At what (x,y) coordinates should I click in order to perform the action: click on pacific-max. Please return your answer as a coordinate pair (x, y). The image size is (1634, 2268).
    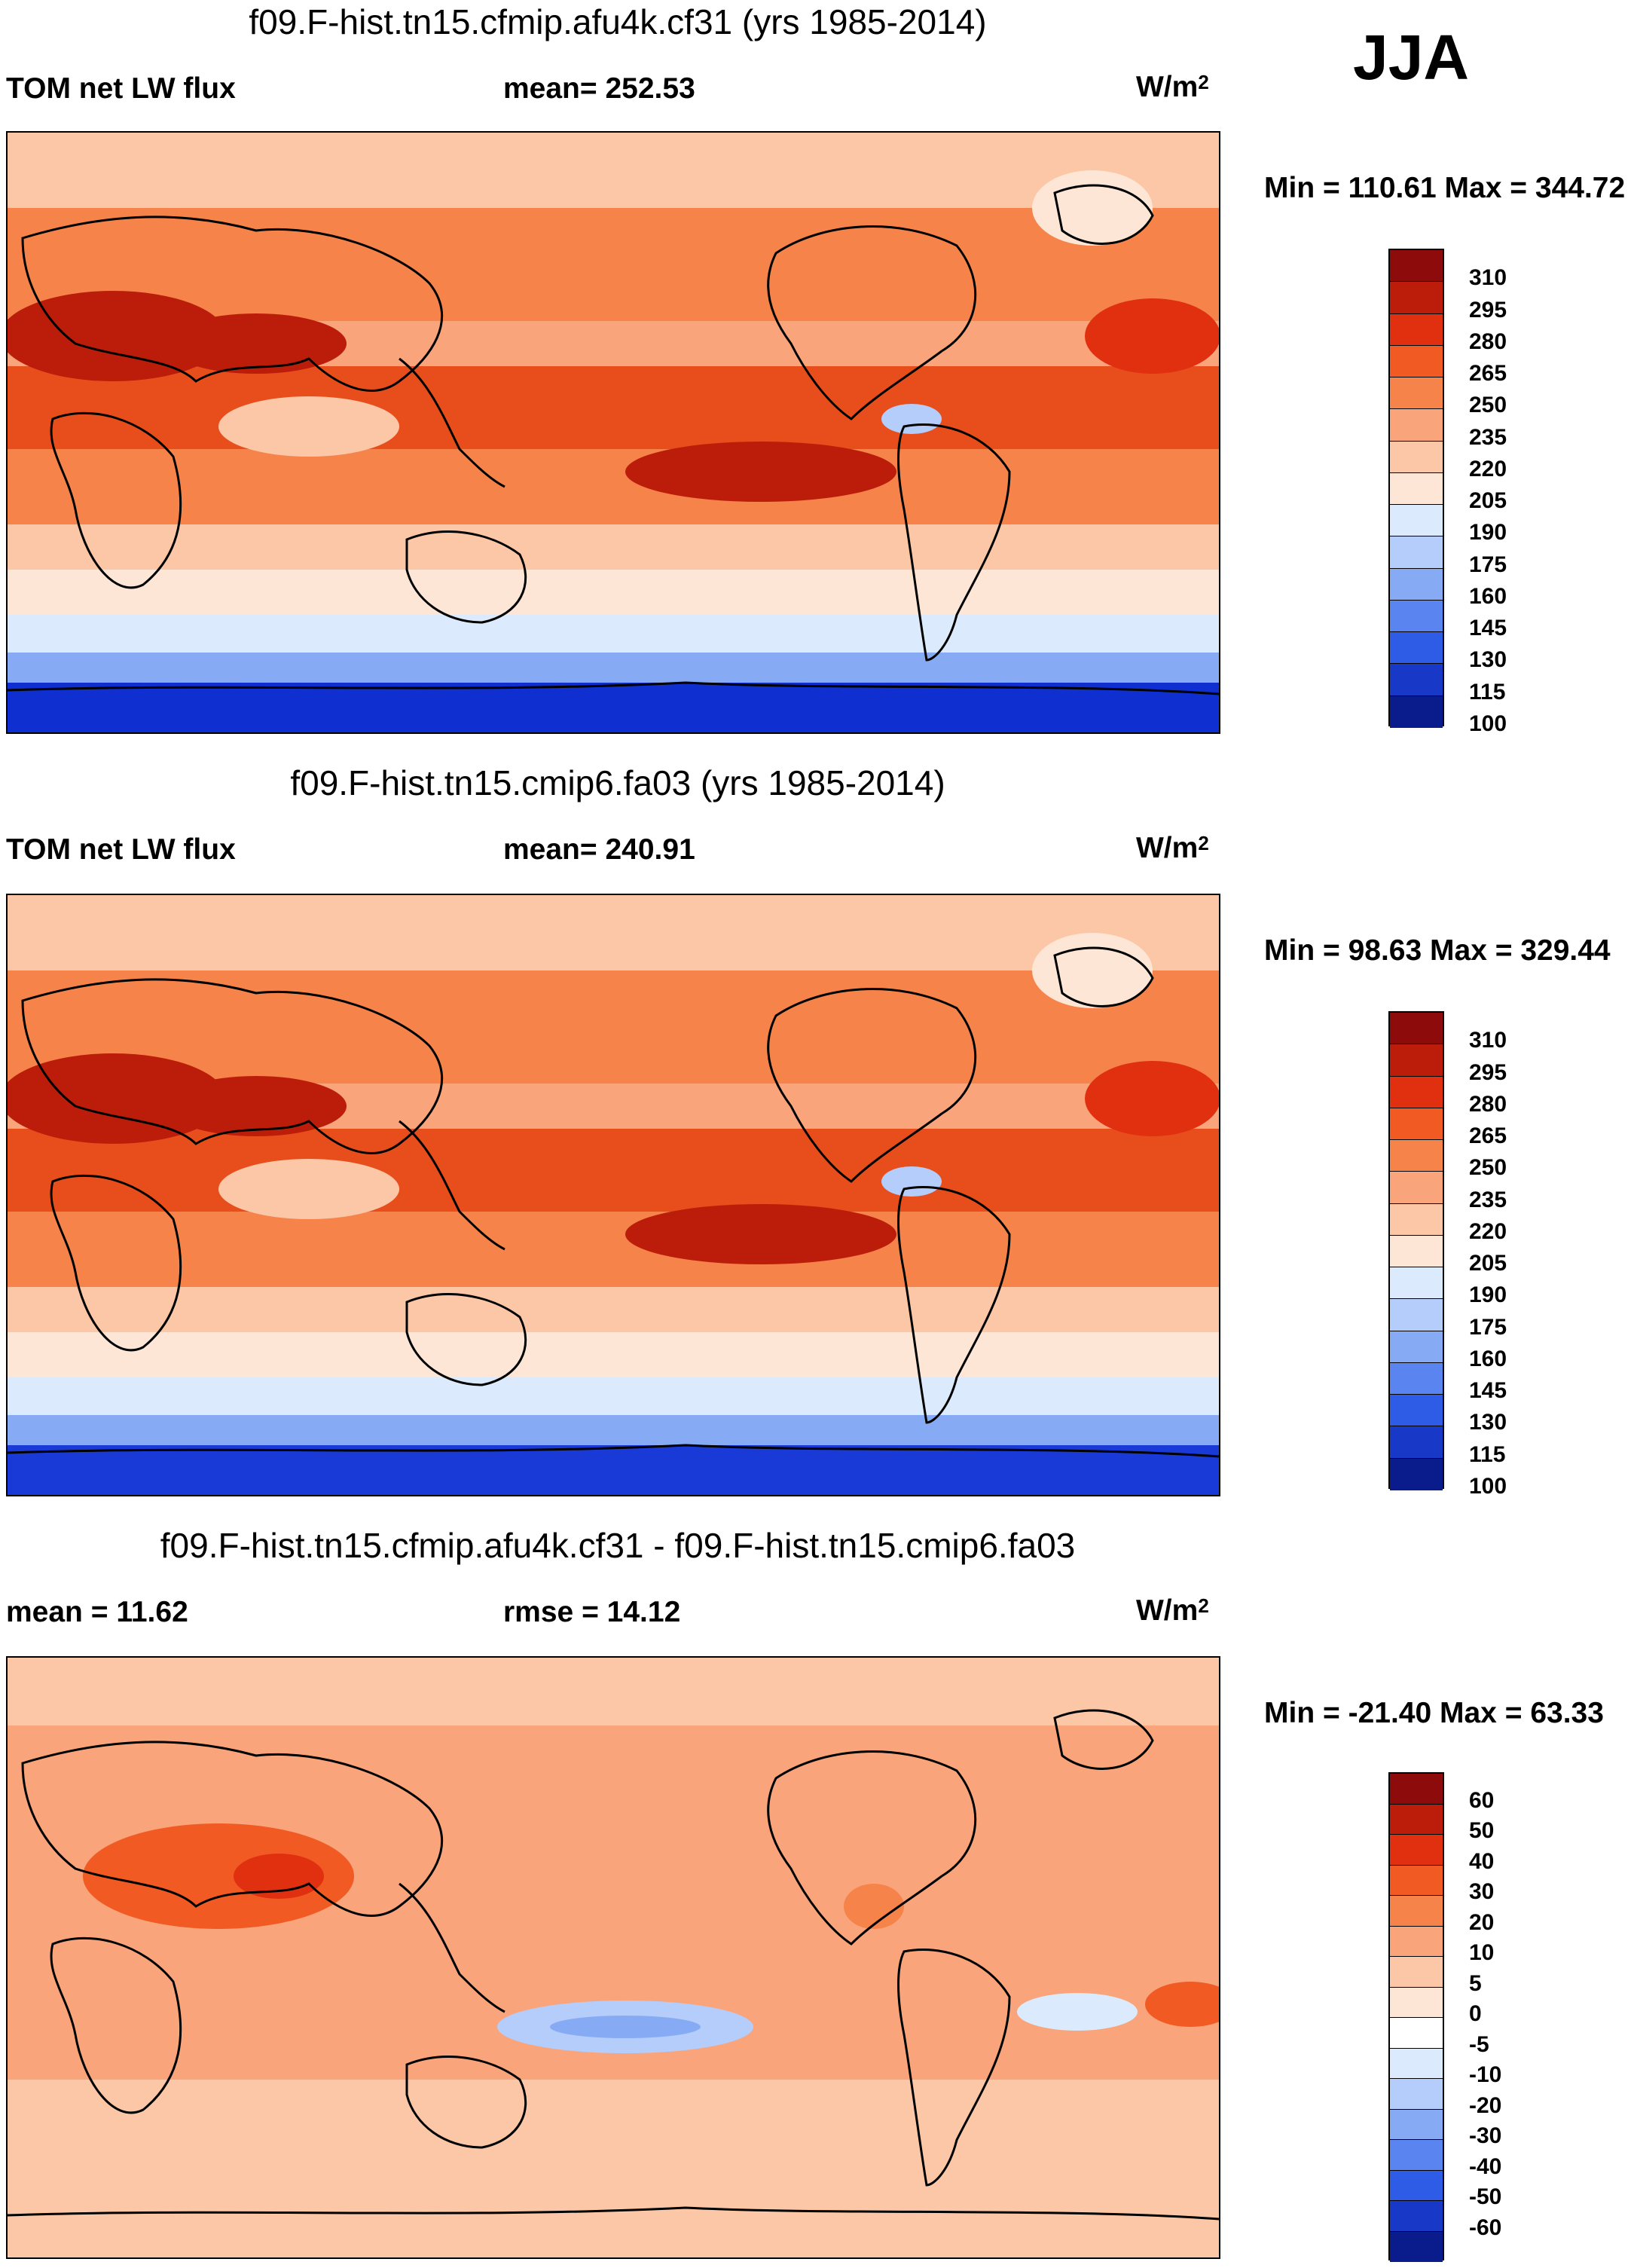
    Looking at the image, I should click on (760, 472).